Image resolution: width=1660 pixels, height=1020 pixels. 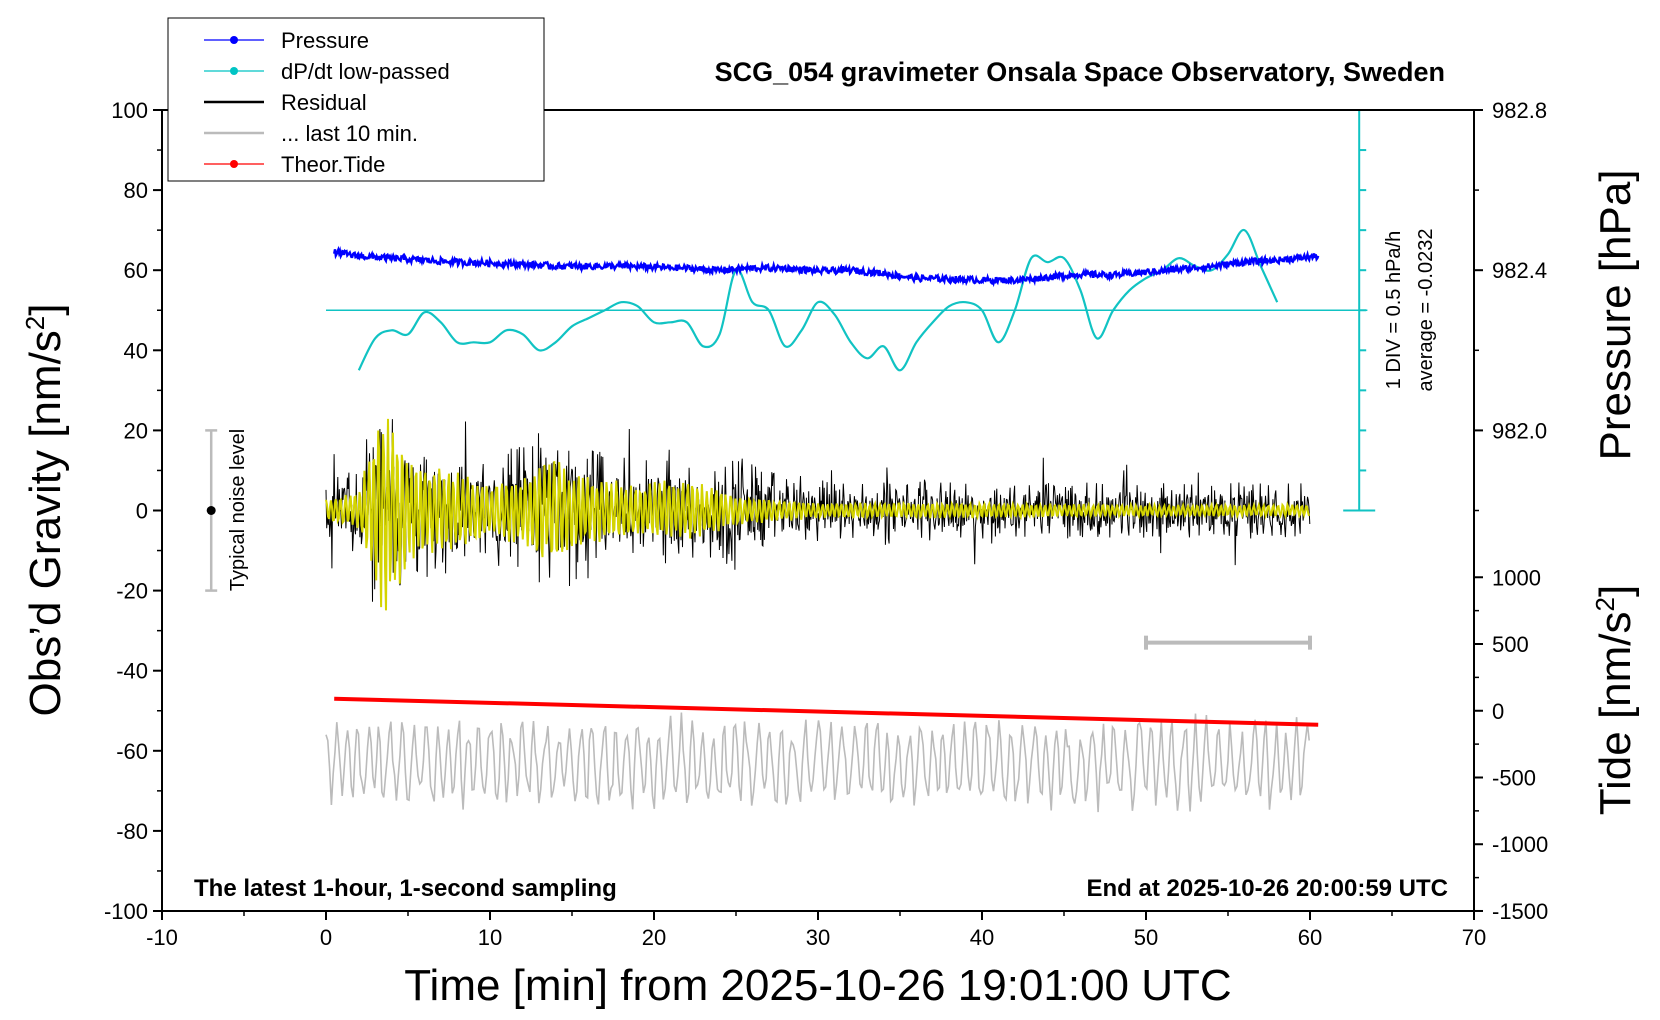 I want to click on y-axis-label-left-main: Obs’d Gravity [nm/s, so click(x=45, y=523).